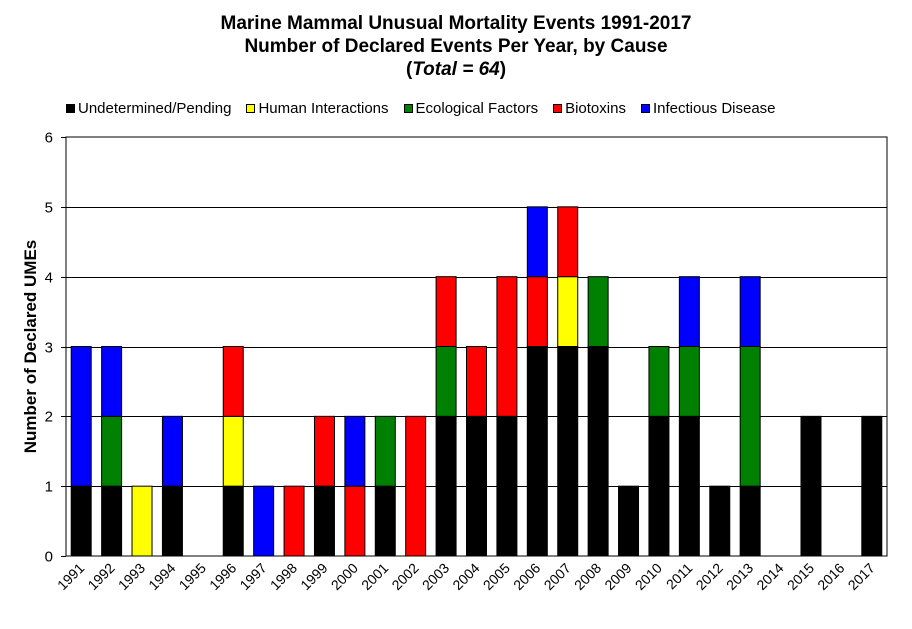 Image resolution: width=912 pixels, height=629 pixels. I want to click on x-tick-label: 1997, so click(252, 576).